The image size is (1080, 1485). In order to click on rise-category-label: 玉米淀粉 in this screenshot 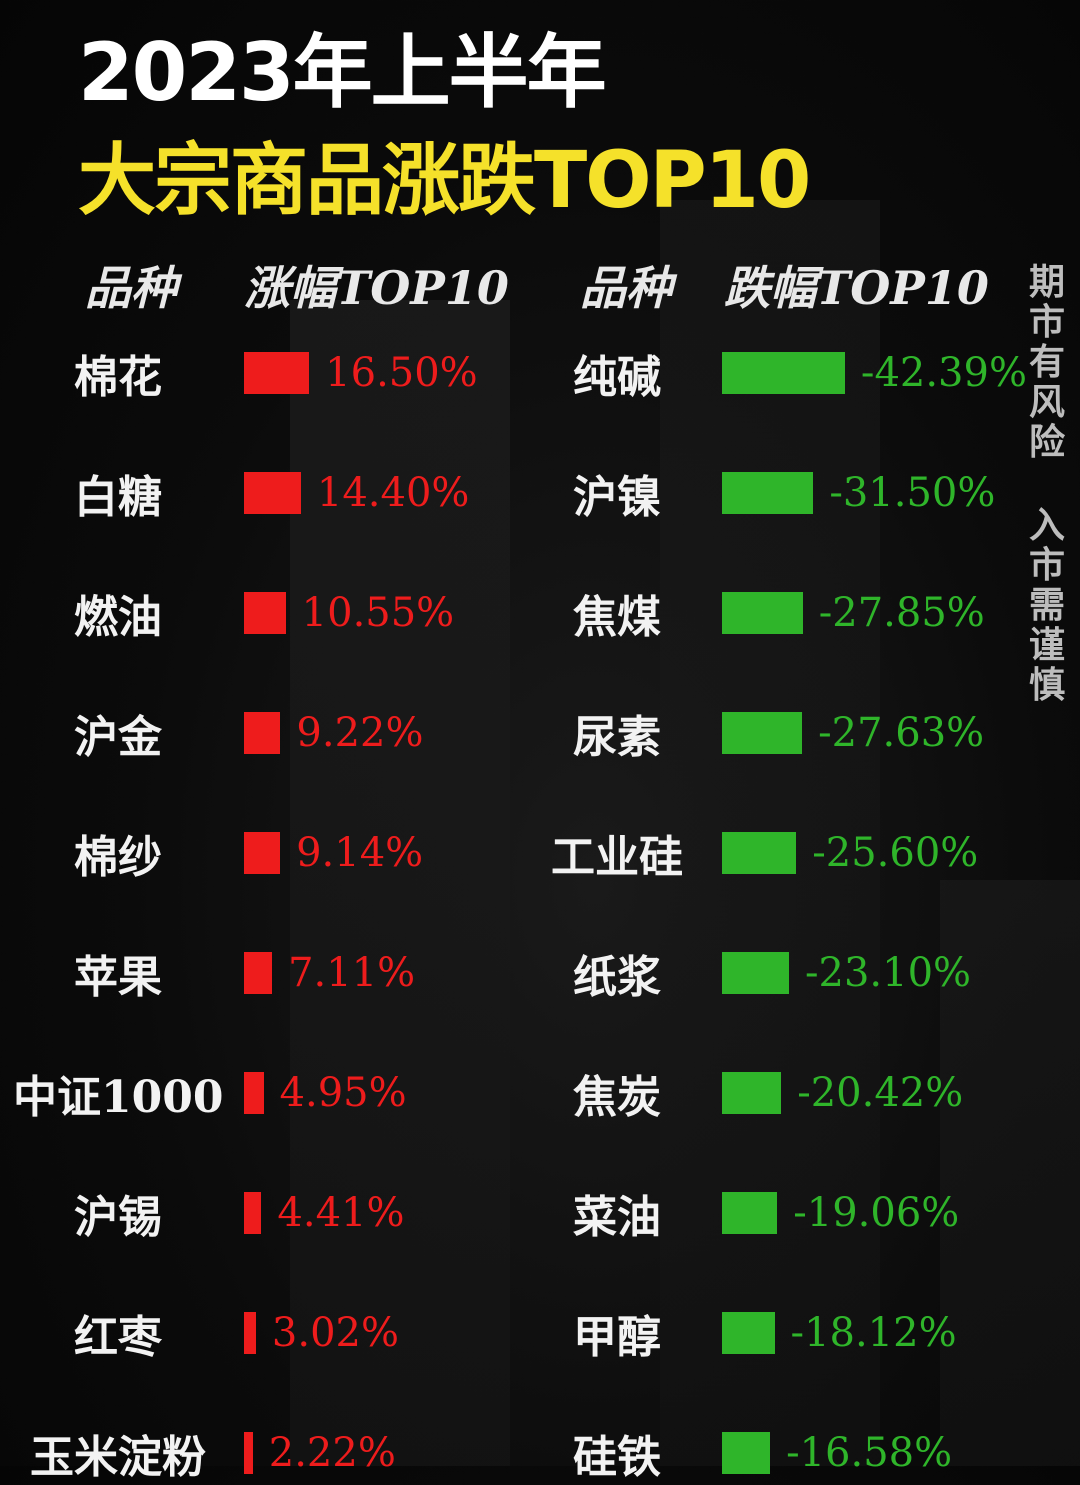, I will do `click(118, 1457)`.